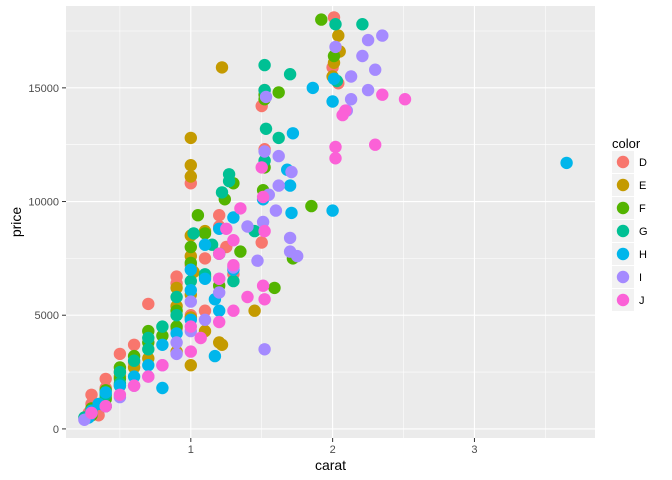 Image resolution: width=672 pixels, height=480 pixels. What do you see at coordinates (56, 430) in the screenshot?
I see `y-tick-label: 0` at bounding box center [56, 430].